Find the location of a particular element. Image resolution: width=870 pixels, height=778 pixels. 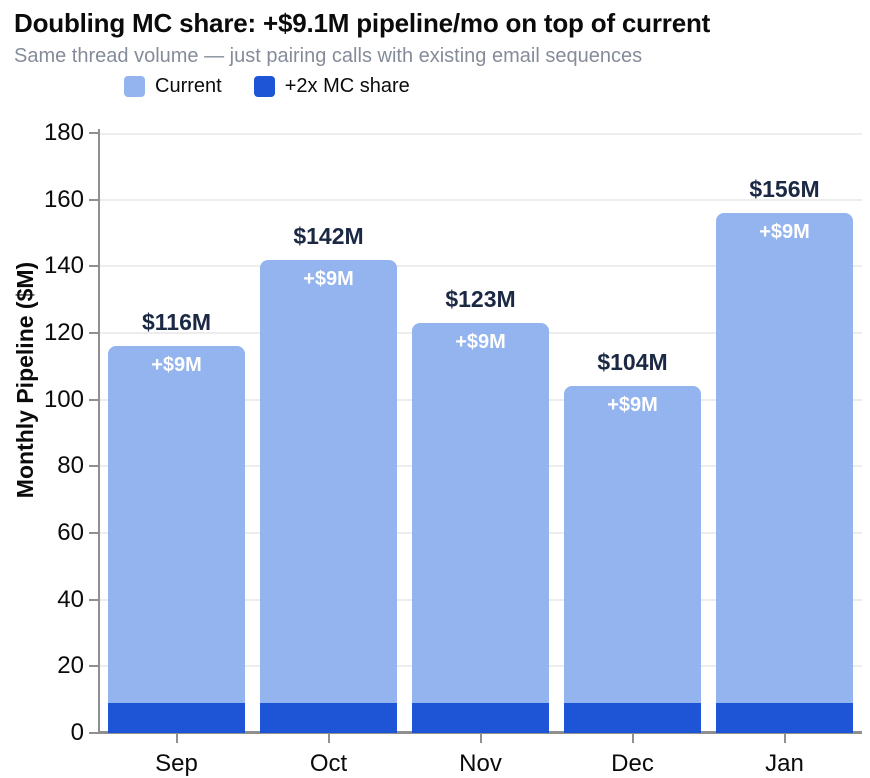

bar-dec: +$9M $104M is located at coordinates (632, 541).